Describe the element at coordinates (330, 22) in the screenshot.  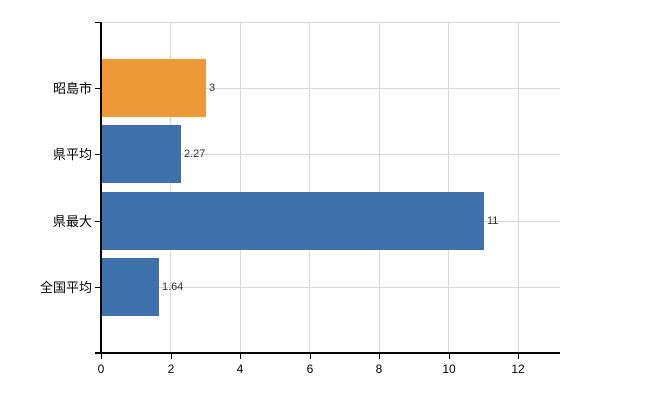
I see `plot-top-gridline` at that location.